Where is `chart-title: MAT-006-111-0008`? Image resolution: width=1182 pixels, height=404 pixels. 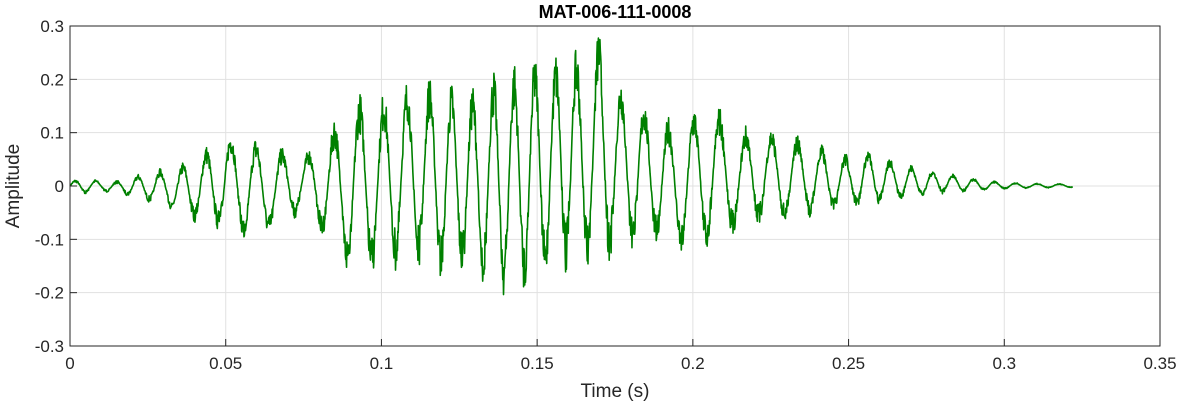 chart-title: MAT-006-111-0008 is located at coordinates (615, 12).